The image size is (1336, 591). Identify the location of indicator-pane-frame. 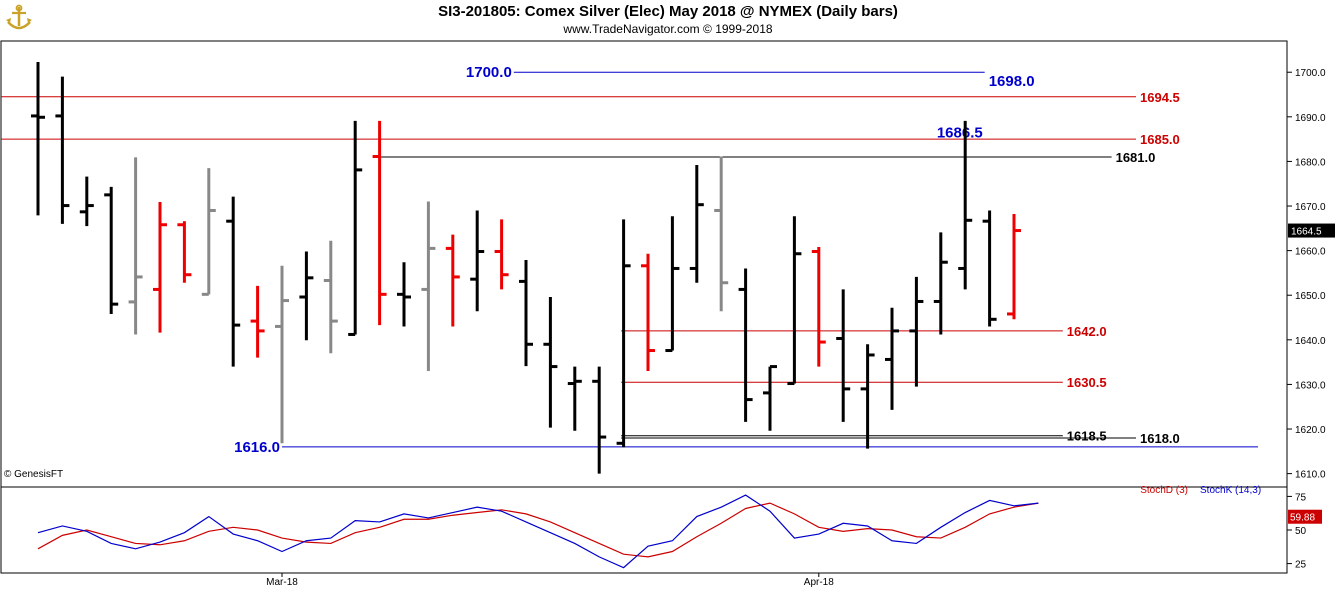
(644, 530).